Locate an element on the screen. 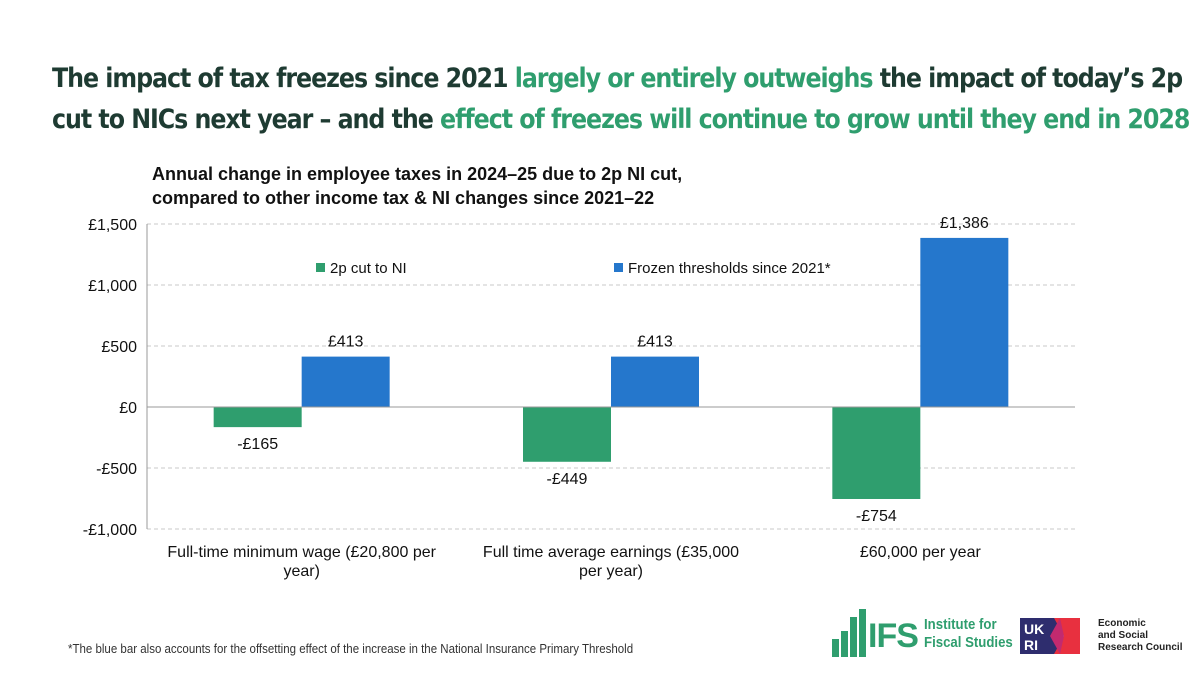  ifs-name-line-2: Fiscal Studies is located at coordinates (968, 642).